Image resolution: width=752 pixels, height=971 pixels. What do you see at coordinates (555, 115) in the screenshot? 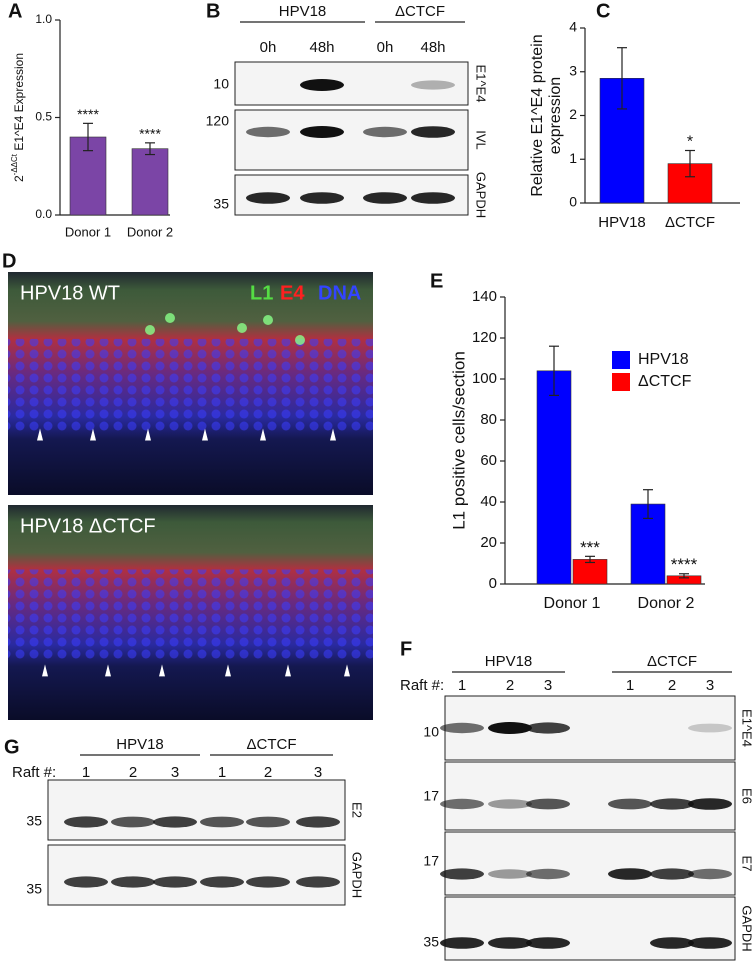
I see `y-axis-label: expression` at bounding box center [555, 115].